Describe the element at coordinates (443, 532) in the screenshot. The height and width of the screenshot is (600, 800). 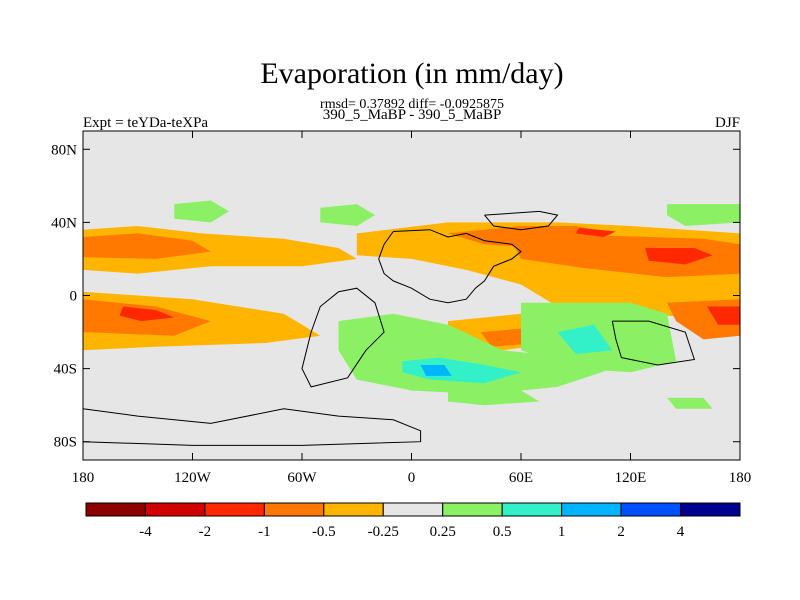
I see `colorbar-label-5: 0.25` at that location.